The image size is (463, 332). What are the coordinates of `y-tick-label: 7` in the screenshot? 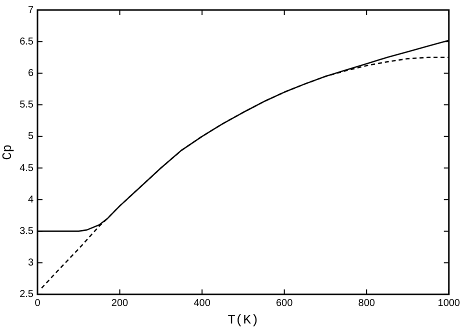 It's located at (31, 10).